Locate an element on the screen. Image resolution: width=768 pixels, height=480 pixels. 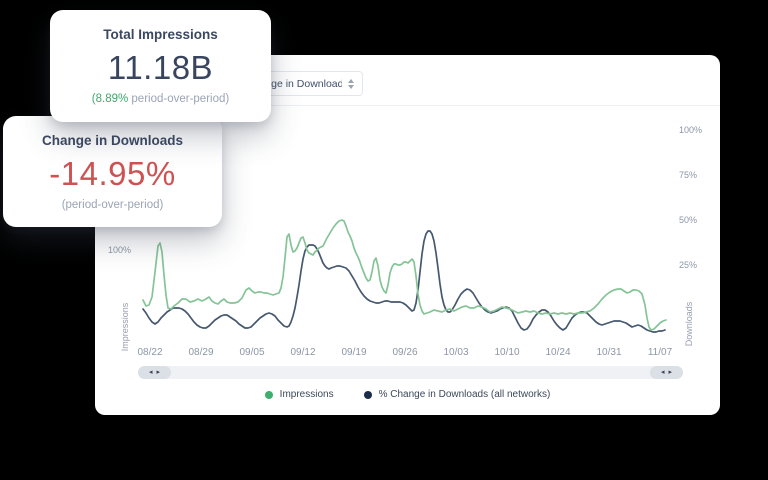
x-tick-label: 10/03 is located at coordinates (456, 352).